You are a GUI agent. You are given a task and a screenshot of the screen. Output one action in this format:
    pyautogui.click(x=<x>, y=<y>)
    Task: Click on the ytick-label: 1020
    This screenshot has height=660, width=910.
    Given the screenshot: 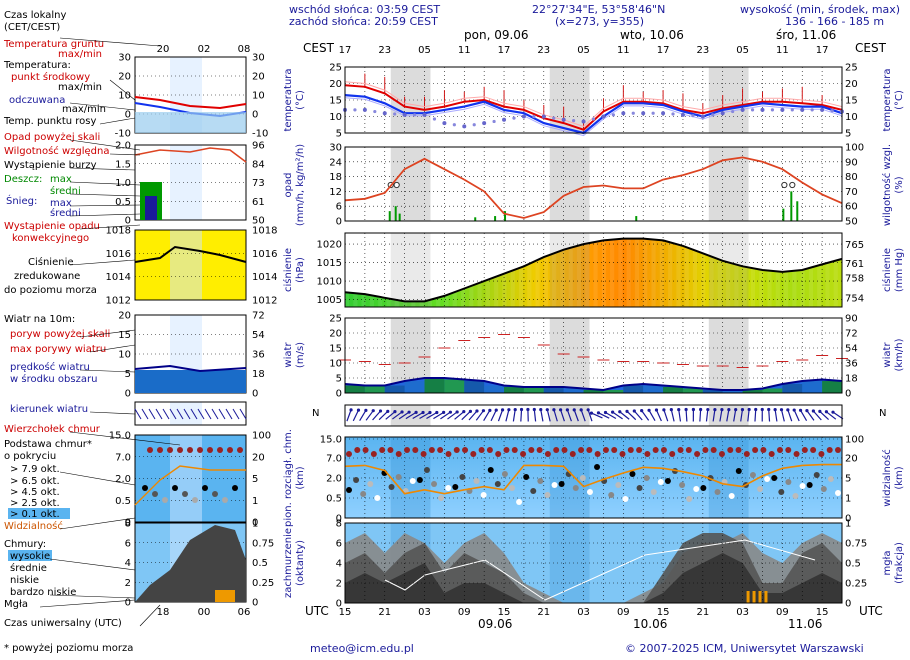 What is the action you would take?
    pyautogui.click(x=329, y=245)
    